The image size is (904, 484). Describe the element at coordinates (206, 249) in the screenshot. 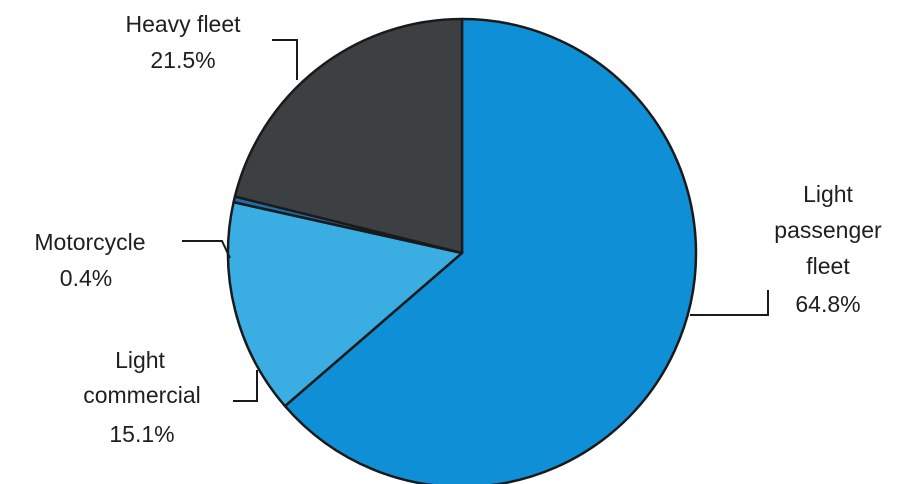

I see `motorcycle-leader` at that location.